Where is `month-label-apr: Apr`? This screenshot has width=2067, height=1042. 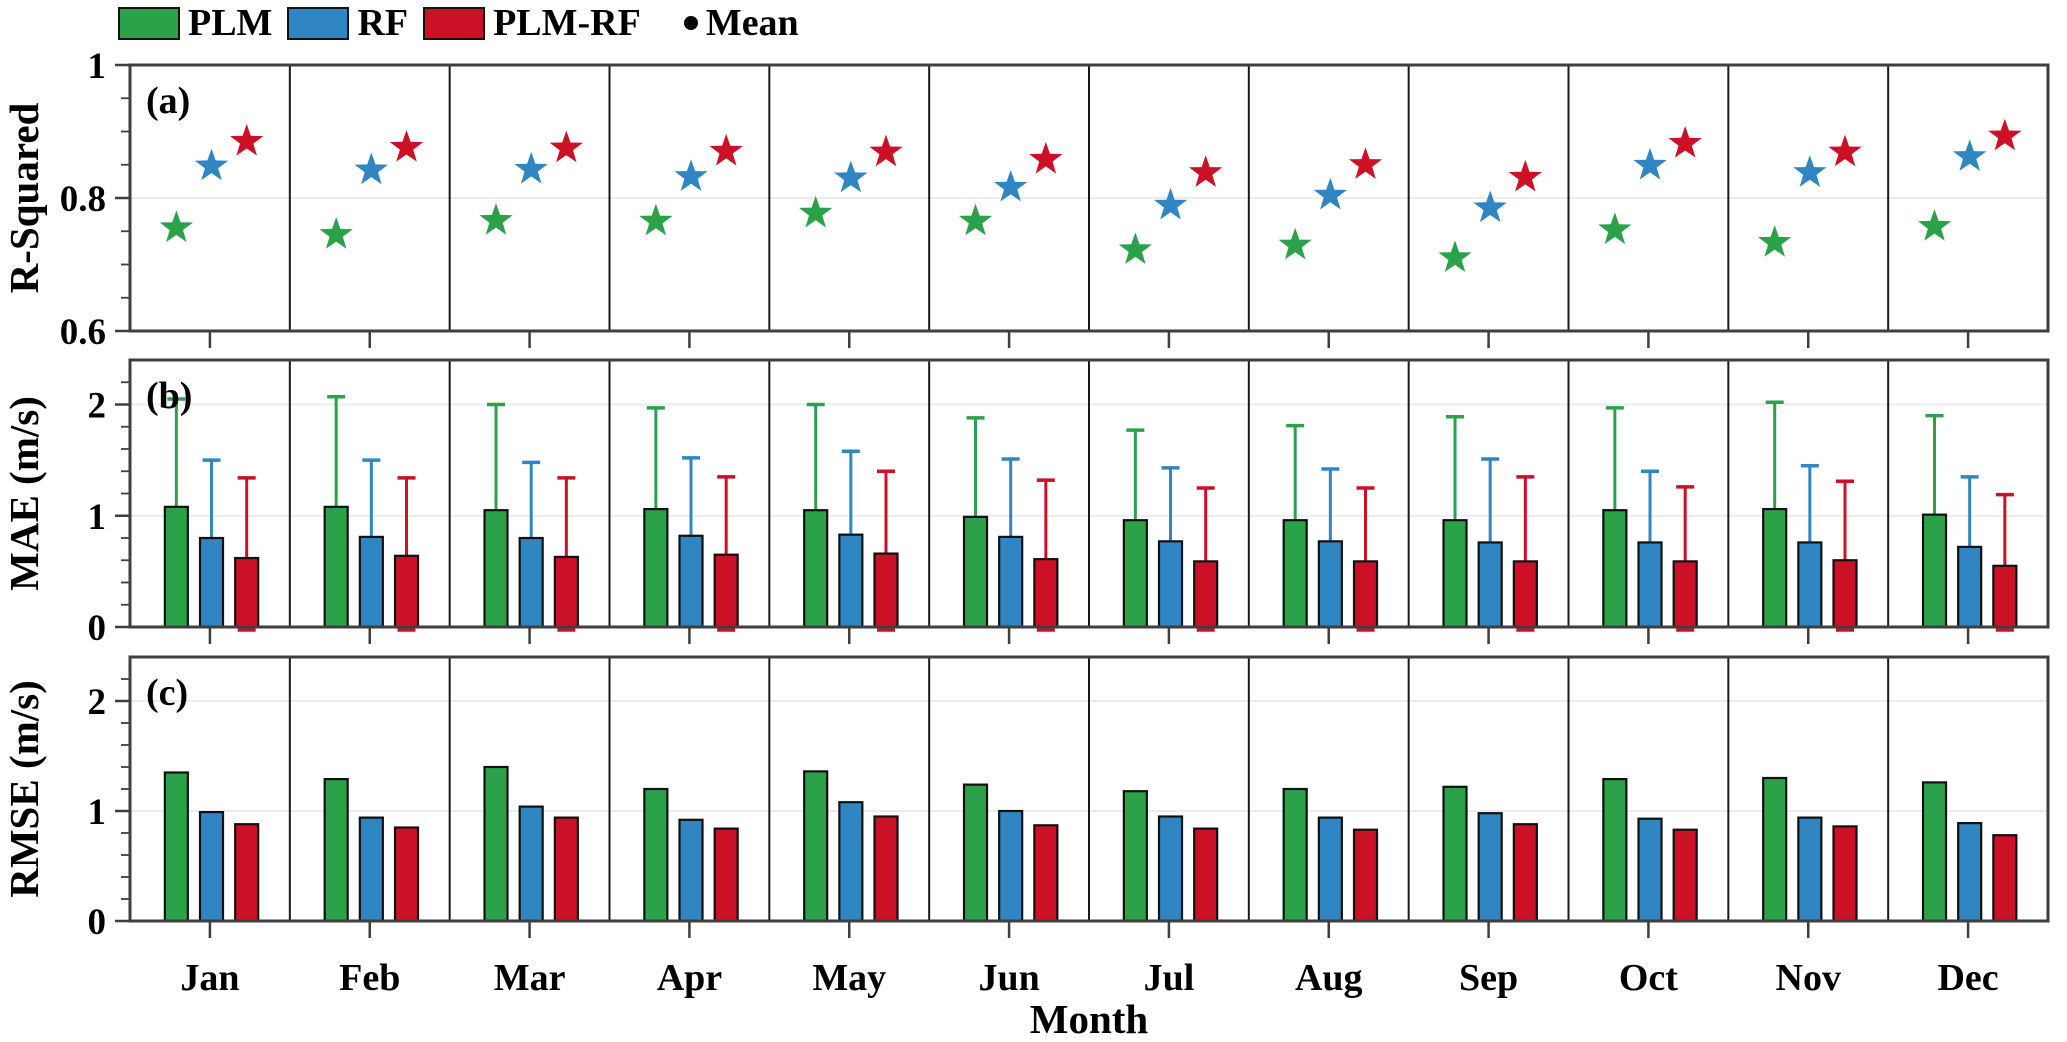
month-label-apr: Apr is located at coordinates (690, 978).